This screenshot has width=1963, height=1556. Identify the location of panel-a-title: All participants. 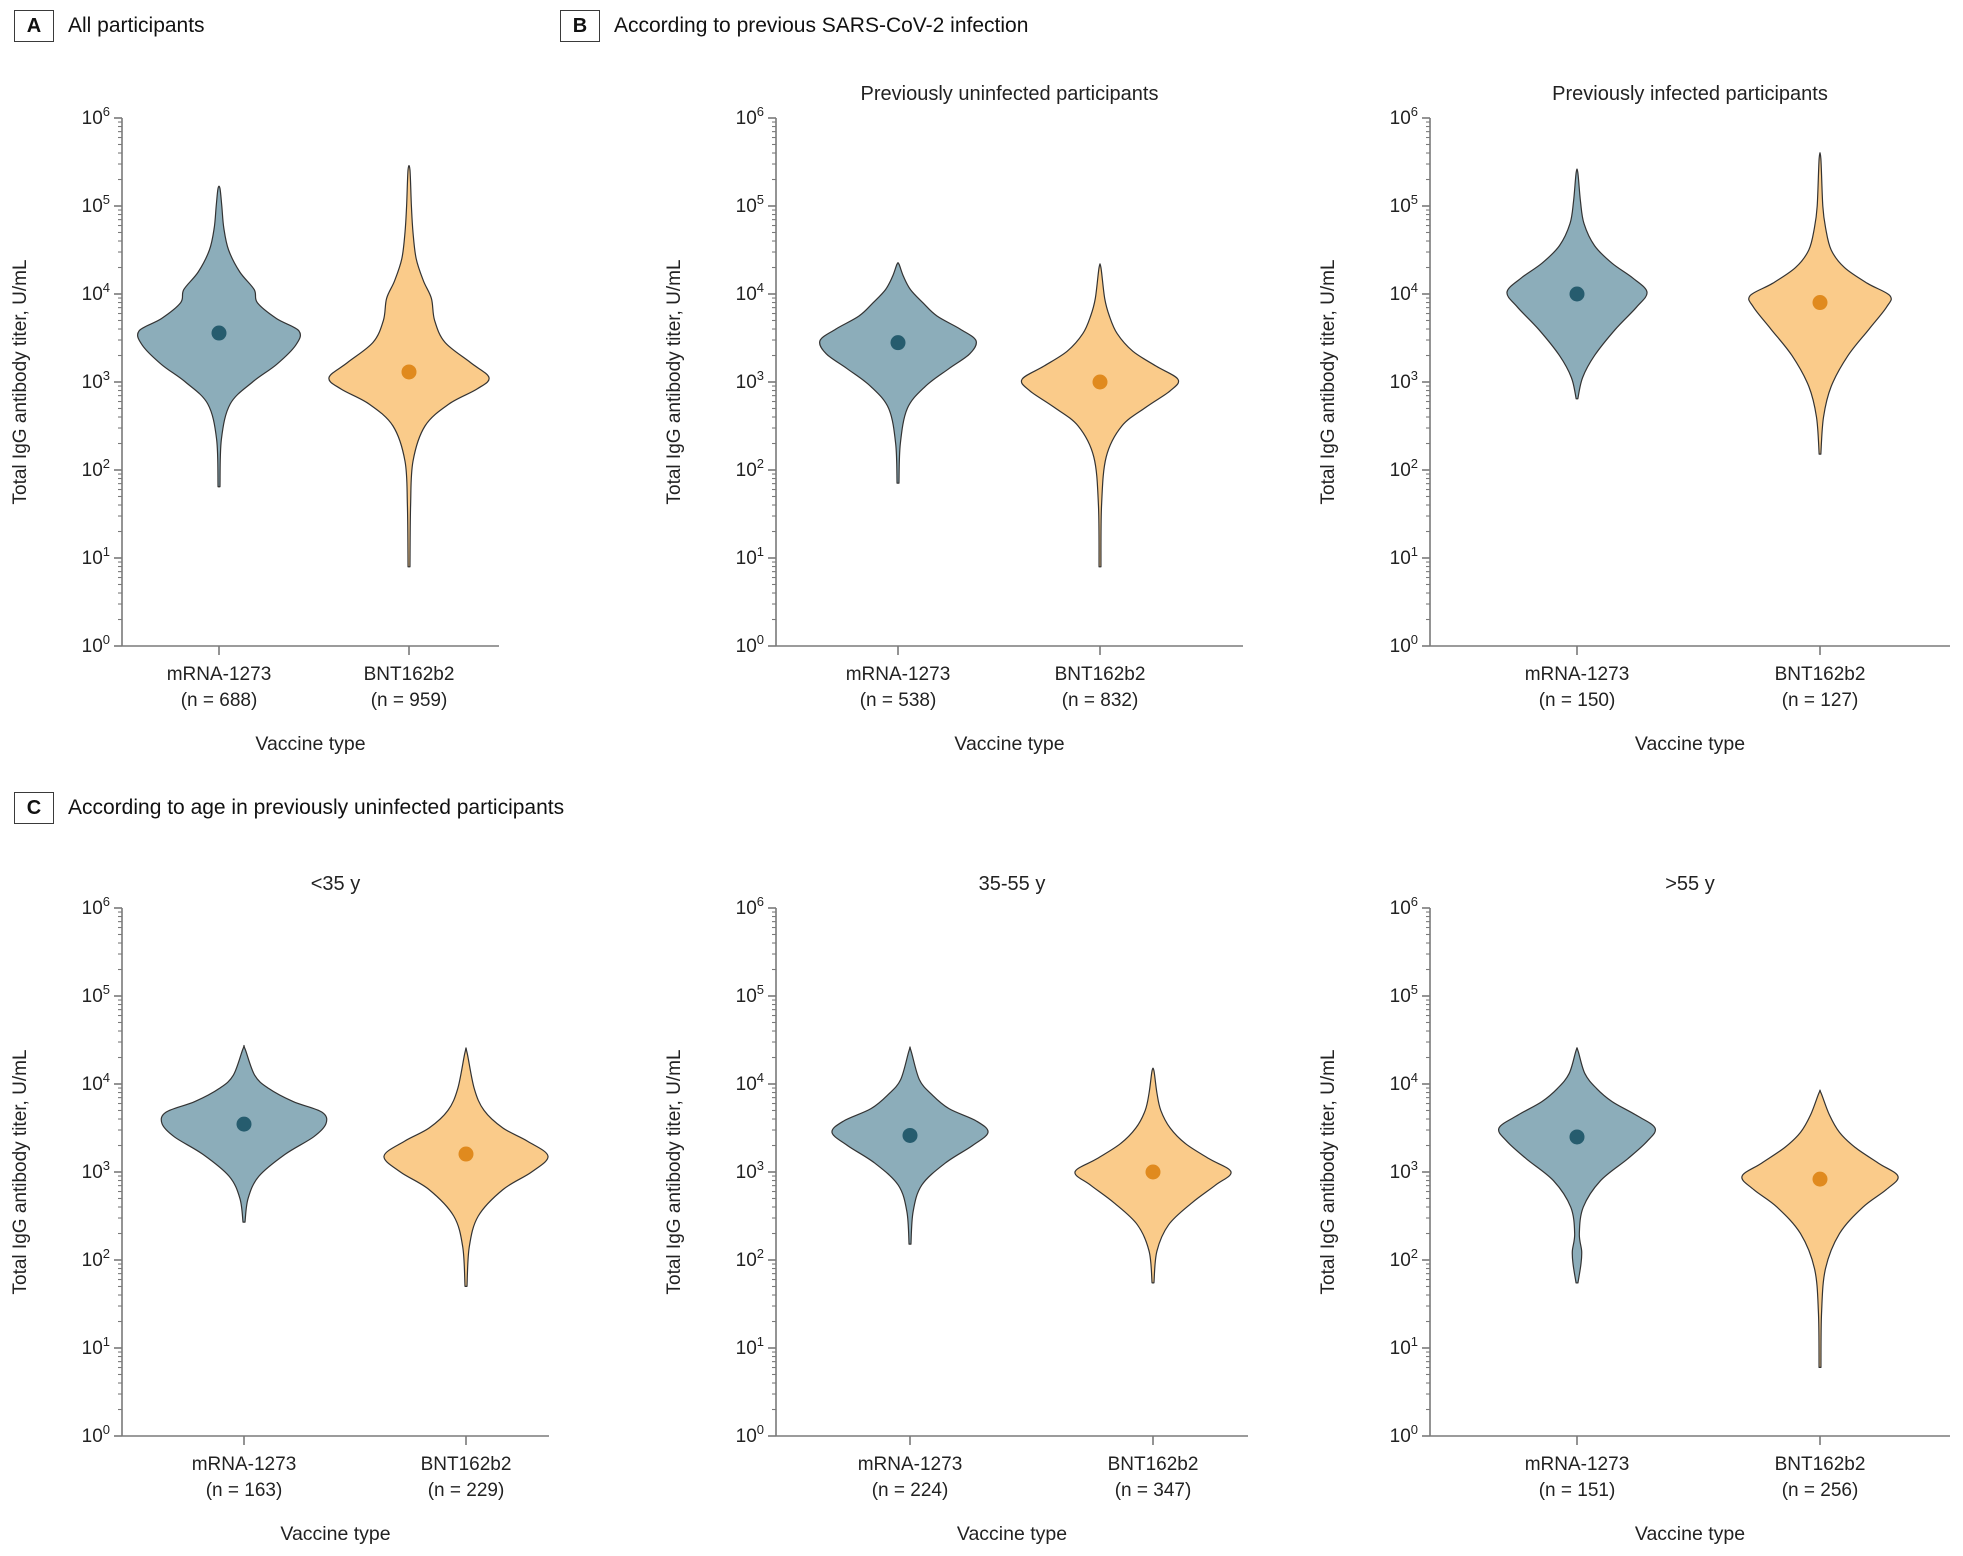
(136, 25).